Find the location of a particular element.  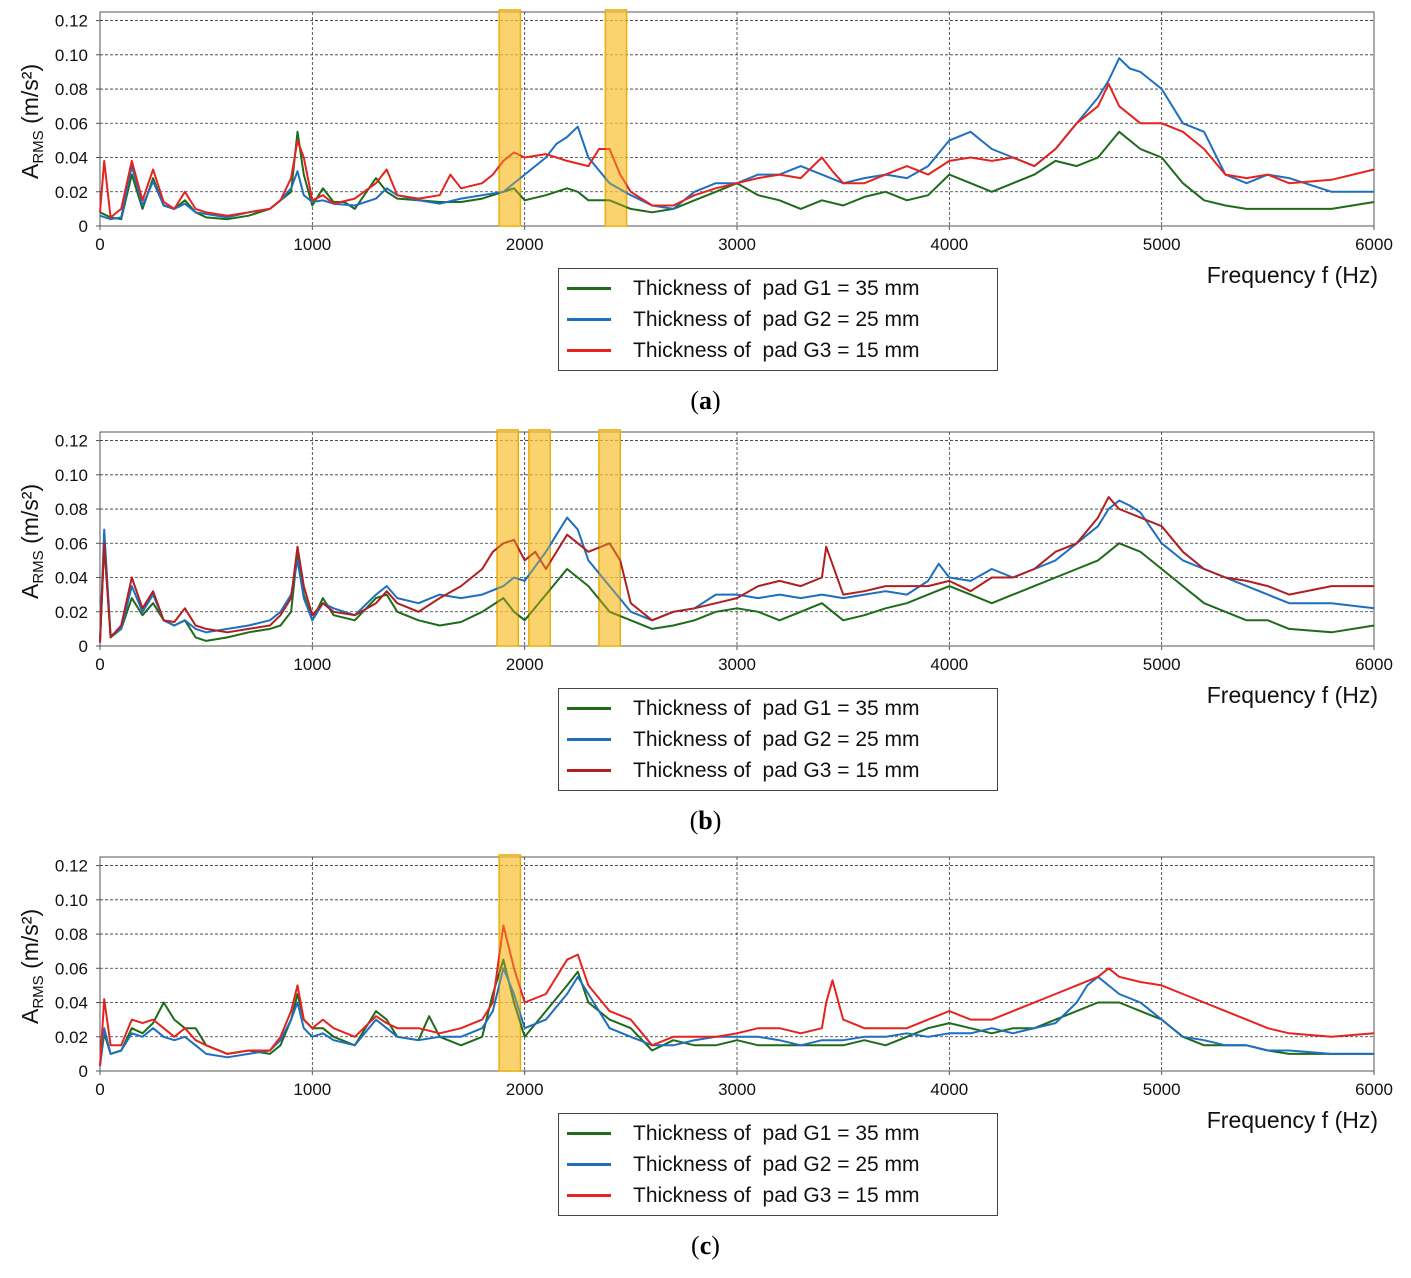

subfigure-label: (a) is located at coordinates (705, 400).